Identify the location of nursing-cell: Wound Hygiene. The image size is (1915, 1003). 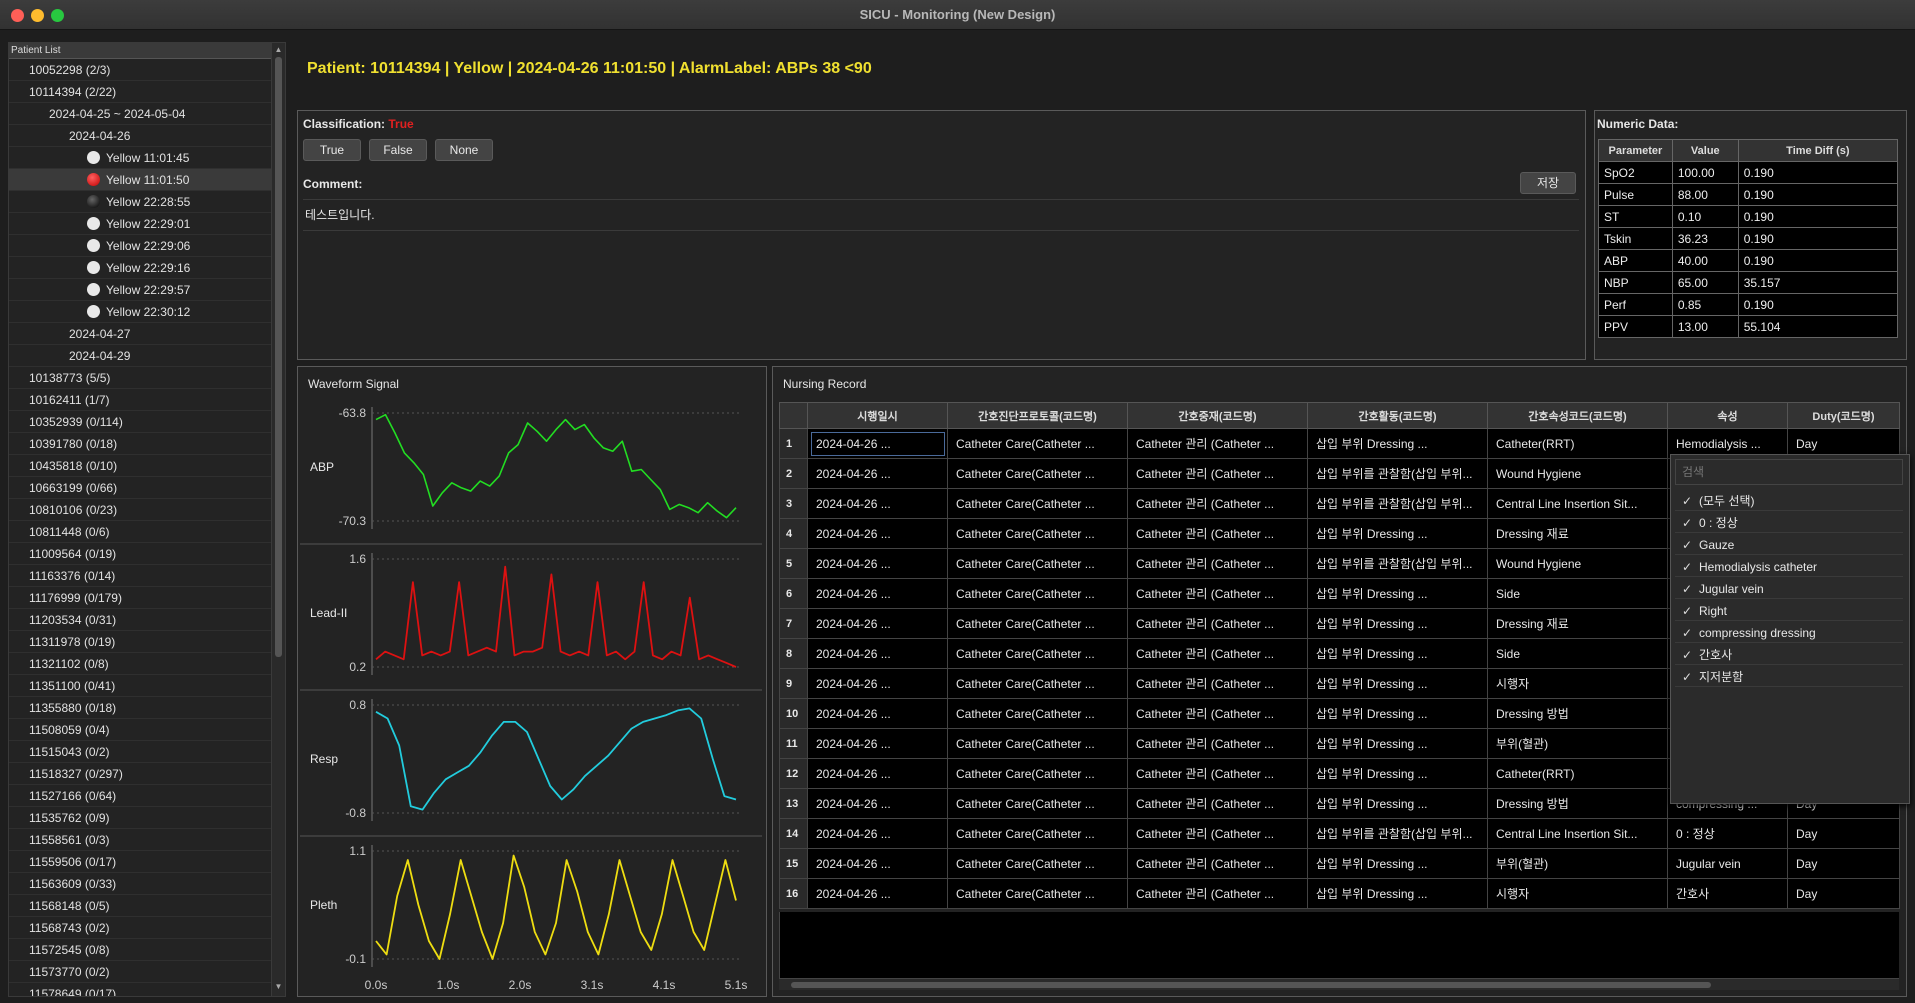
(1577, 563).